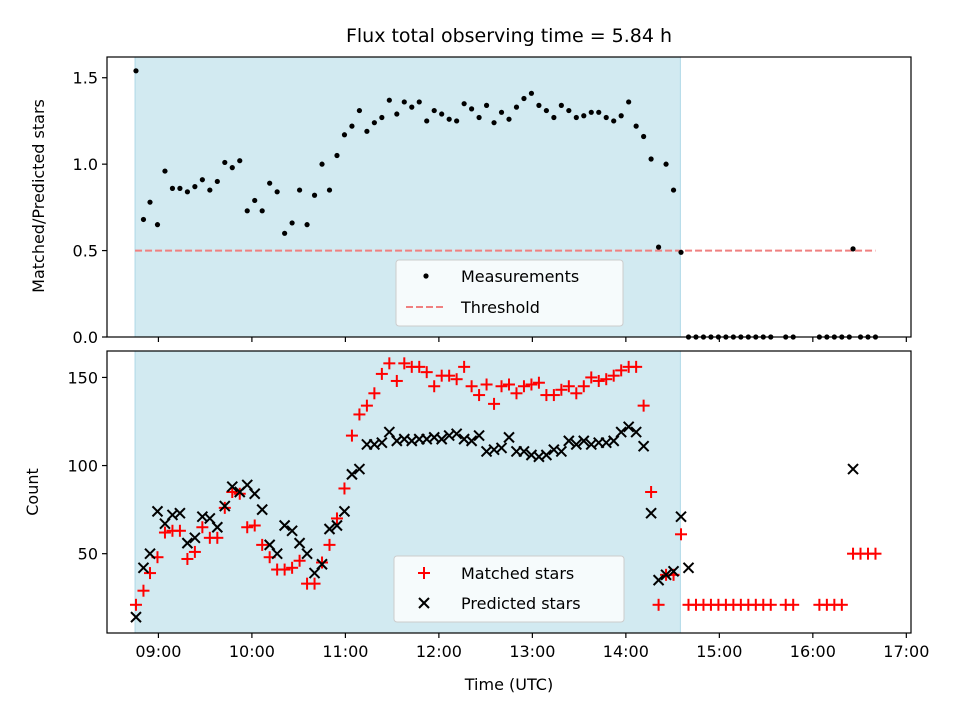 The height and width of the screenshot is (720, 960). I want to click on legend-measurements-marker, so click(426, 276).